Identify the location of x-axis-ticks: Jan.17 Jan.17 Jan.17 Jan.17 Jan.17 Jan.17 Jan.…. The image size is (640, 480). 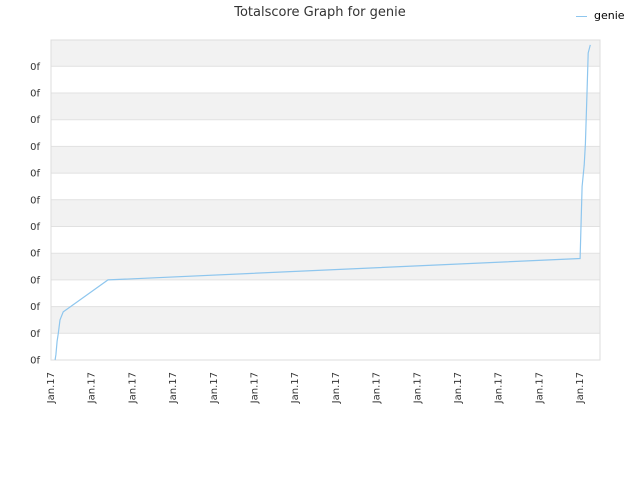
(316, 388).